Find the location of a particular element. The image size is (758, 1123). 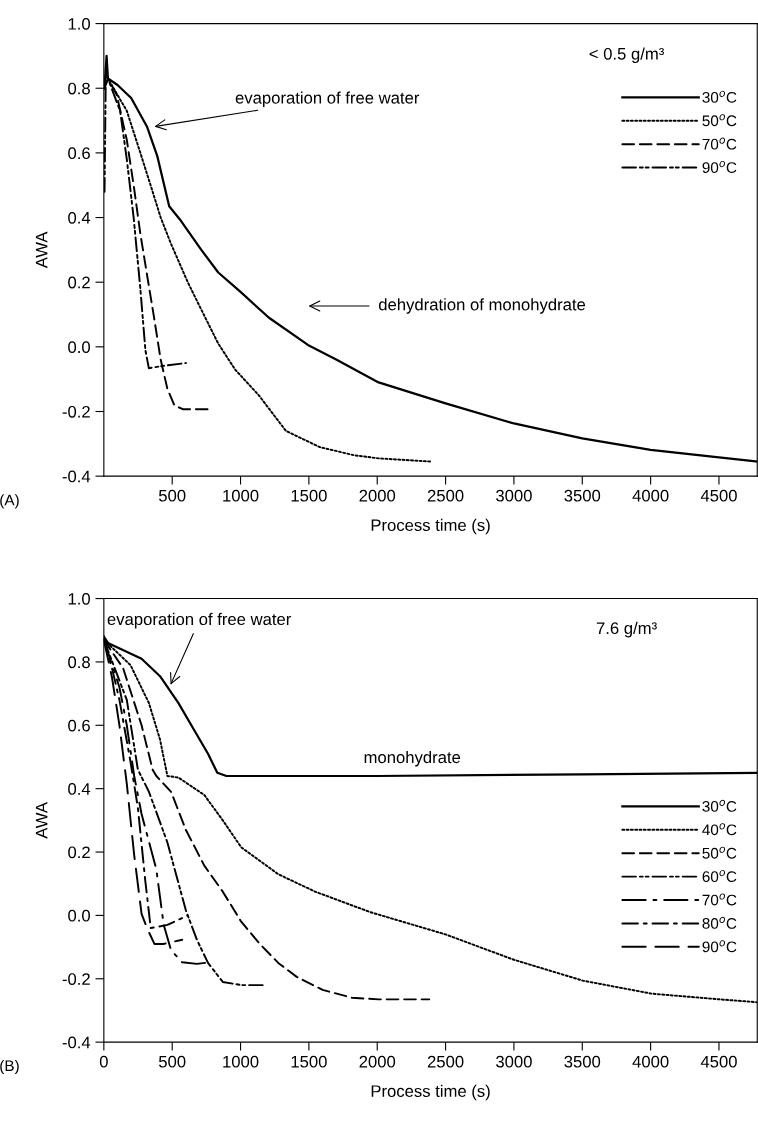

annotation: dehydration of monohydrate is located at coordinates (482, 306).